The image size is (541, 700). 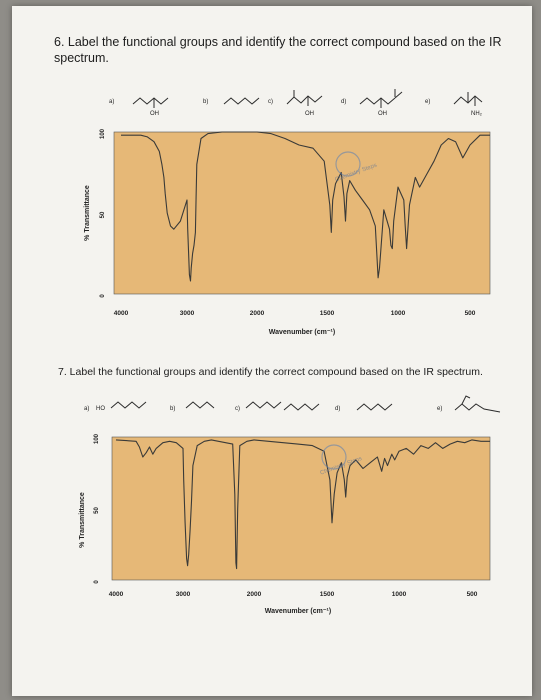 I want to click on chart1-ylabel: % Transmittance, so click(x=87, y=213).